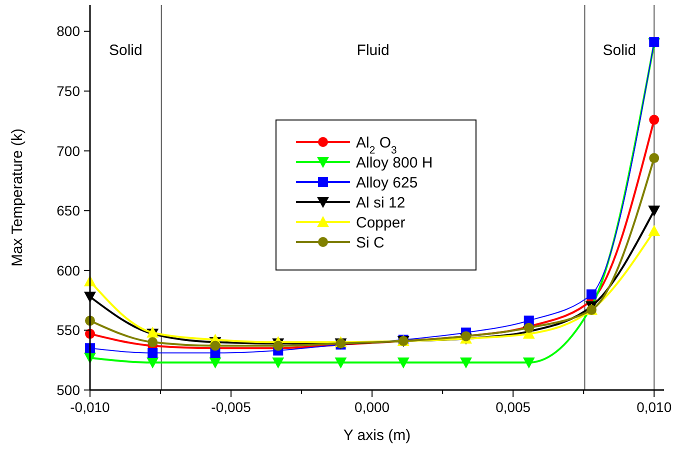 This screenshot has width=683, height=455. What do you see at coordinates (68, 210) in the screenshot?
I see `y-tick-label: 650` at bounding box center [68, 210].